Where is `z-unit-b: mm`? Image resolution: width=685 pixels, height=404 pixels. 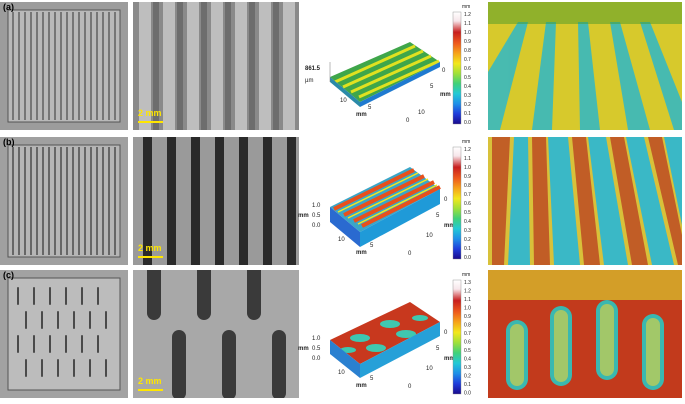
z-unit-b: mm is located at coordinates (303, 216).